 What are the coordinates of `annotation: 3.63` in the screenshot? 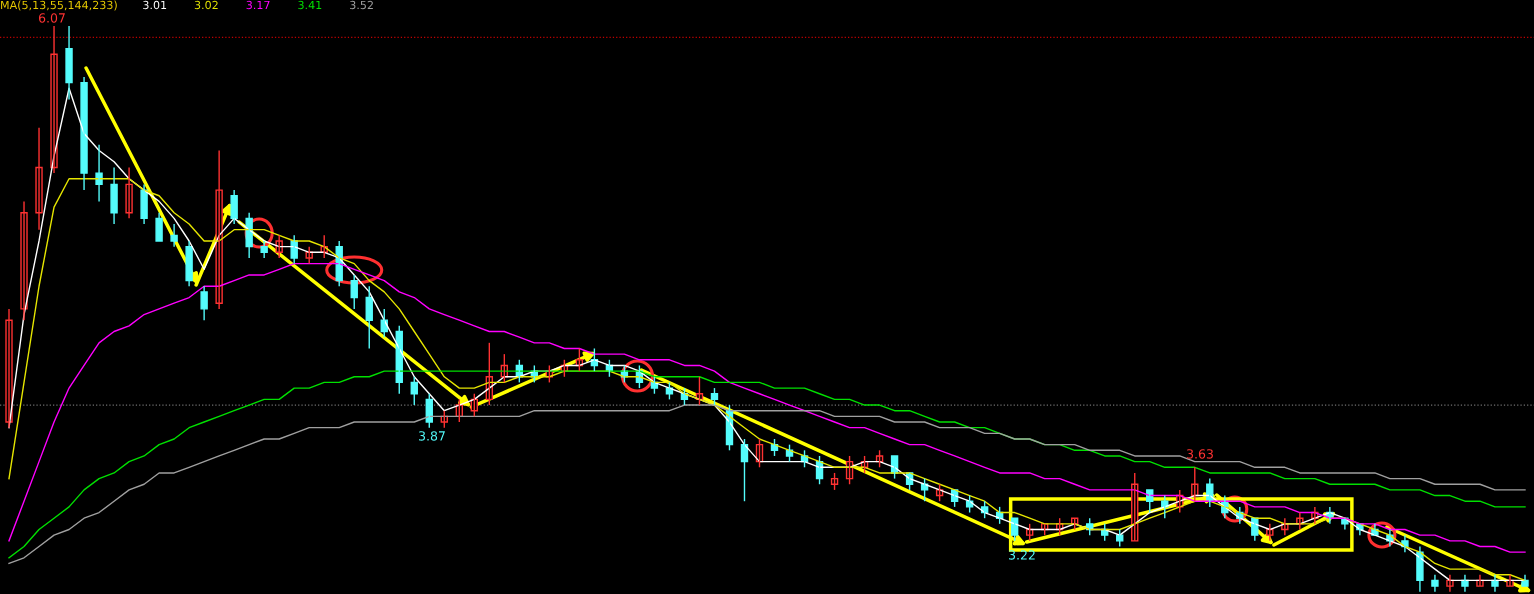 It's located at (1200, 454).